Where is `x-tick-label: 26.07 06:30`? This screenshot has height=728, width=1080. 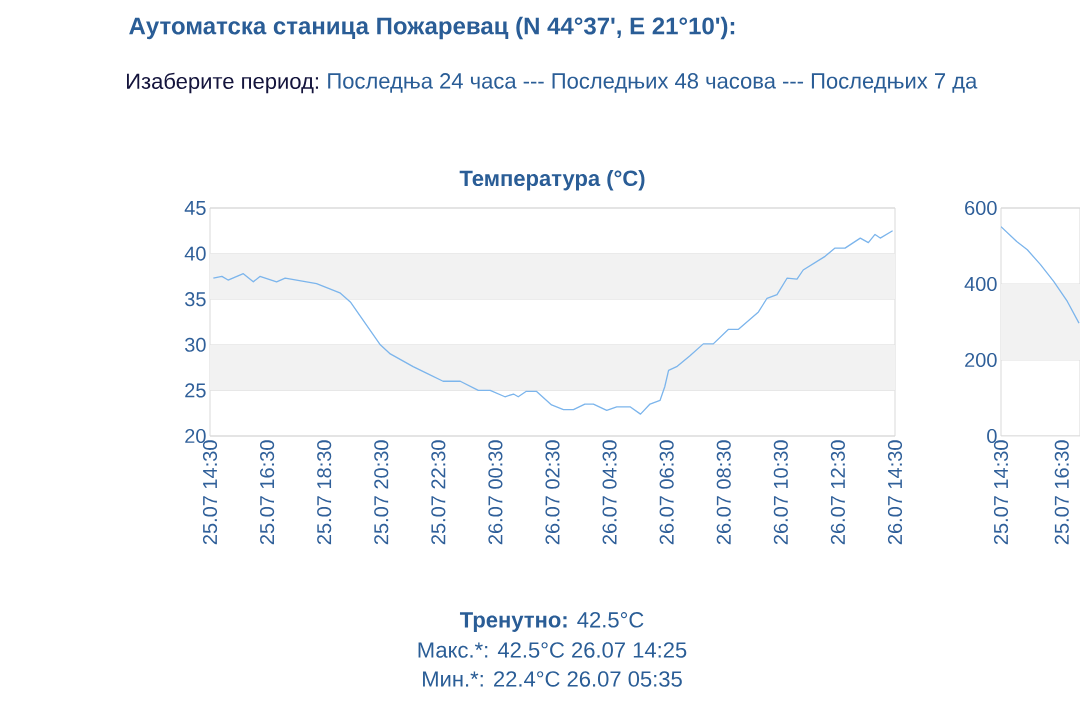 x-tick-label: 26.07 06:30 is located at coordinates (666, 492).